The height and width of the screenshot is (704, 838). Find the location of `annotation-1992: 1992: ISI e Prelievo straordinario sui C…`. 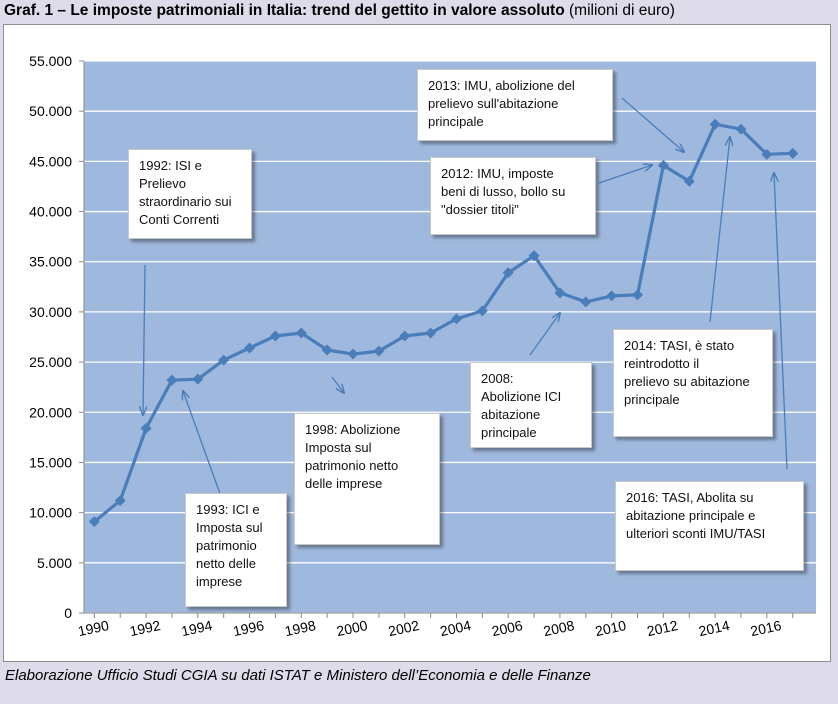

annotation-1992: 1992: ISI e Prelievo straordinario sui C… is located at coordinates (190, 194).